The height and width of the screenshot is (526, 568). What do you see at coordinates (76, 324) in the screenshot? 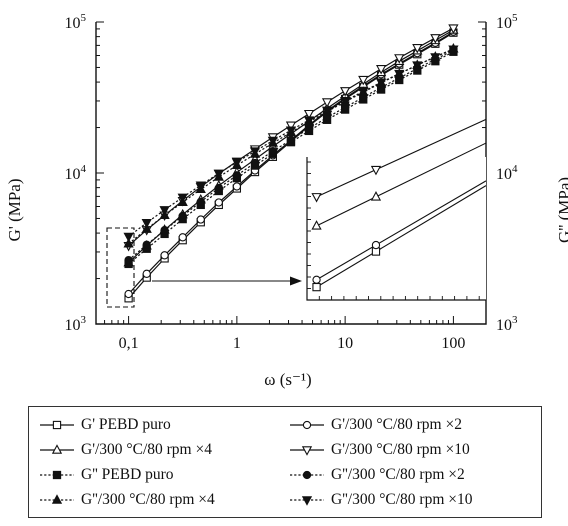
I see `y-left-tick-label: 10³` at bounding box center [76, 324].